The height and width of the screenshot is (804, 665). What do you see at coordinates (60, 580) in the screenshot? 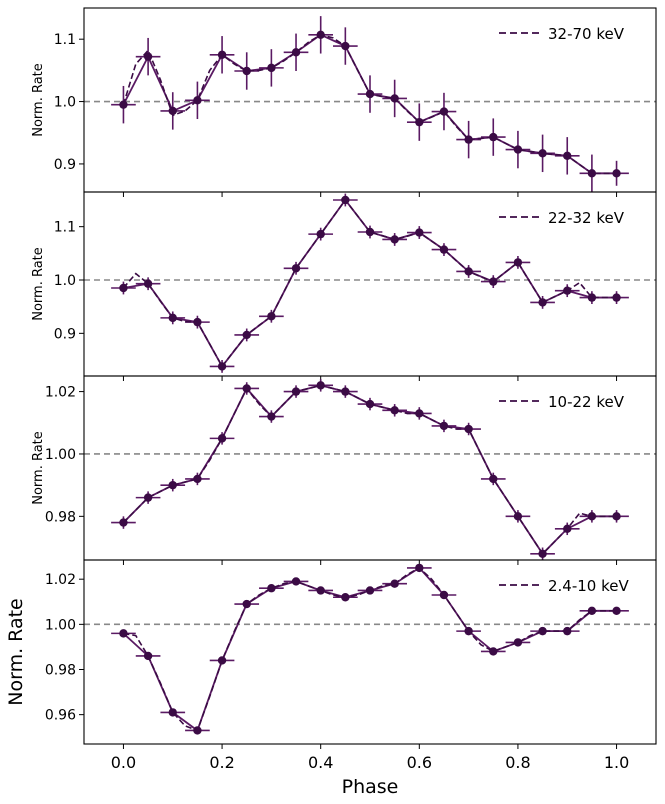
I see `y-tick-label: 1.02` at bounding box center [60, 580].